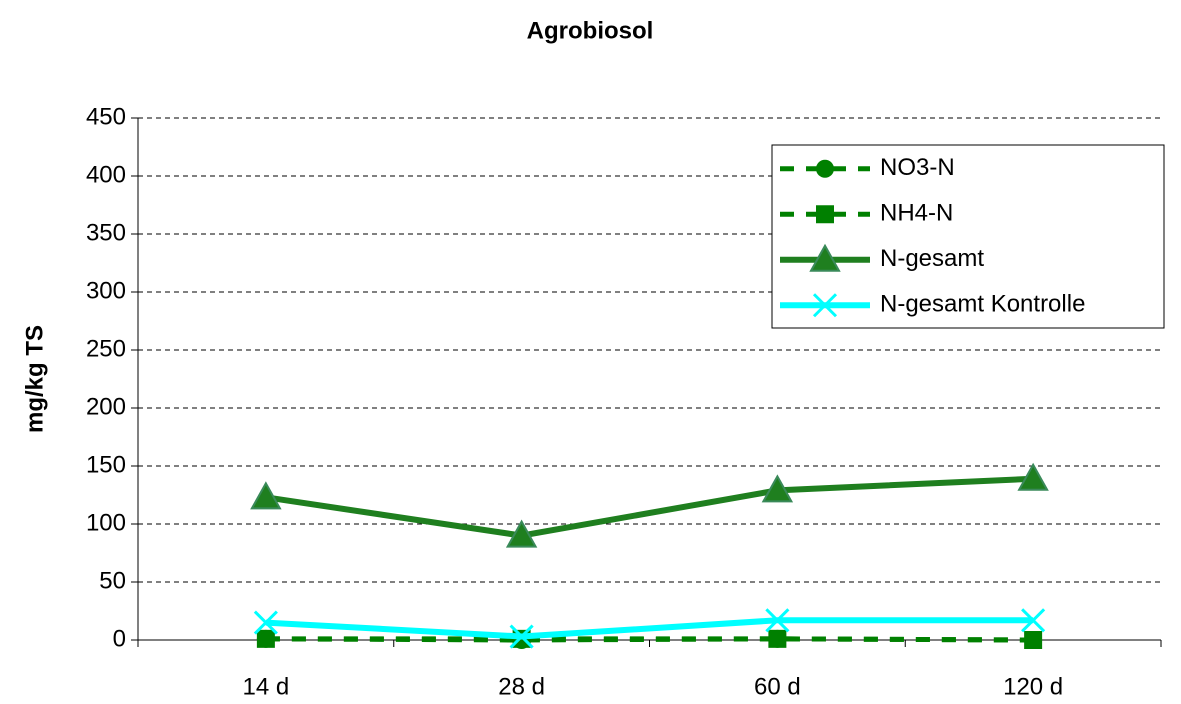 The width and height of the screenshot is (1181, 704). I want to click on y-tick-label: 200, so click(106, 406).